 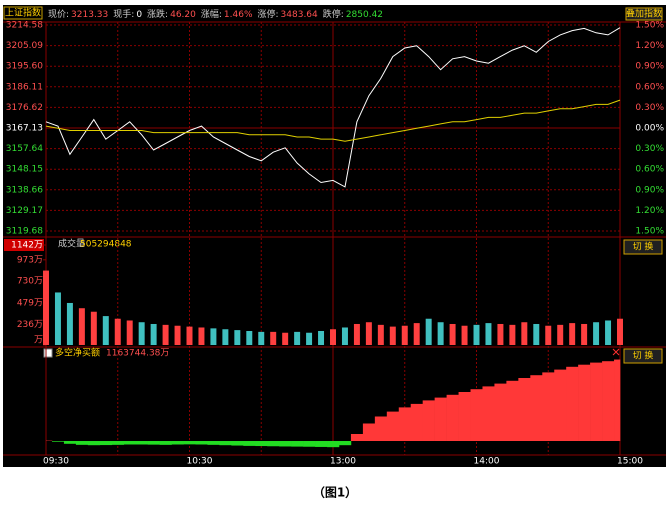 I want to click on header-value: 0, so click(x=139, y=15).